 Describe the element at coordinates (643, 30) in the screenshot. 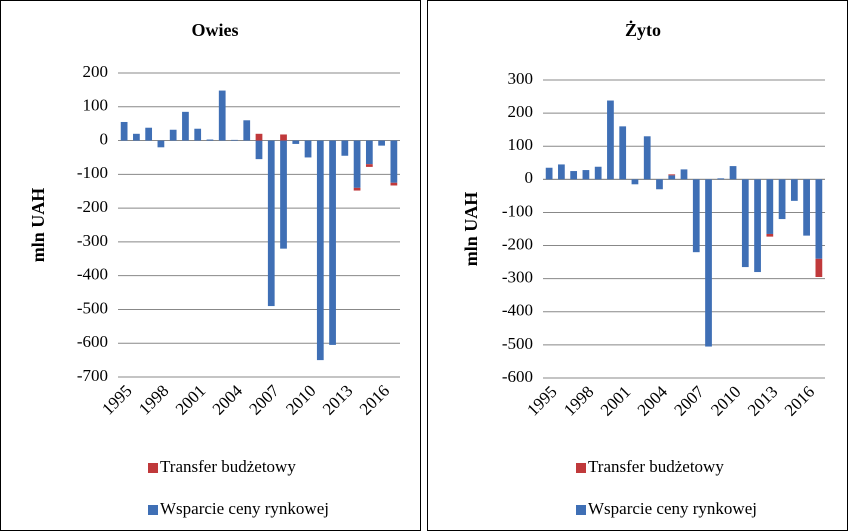

I see `chart-title: Żyto` at that location.